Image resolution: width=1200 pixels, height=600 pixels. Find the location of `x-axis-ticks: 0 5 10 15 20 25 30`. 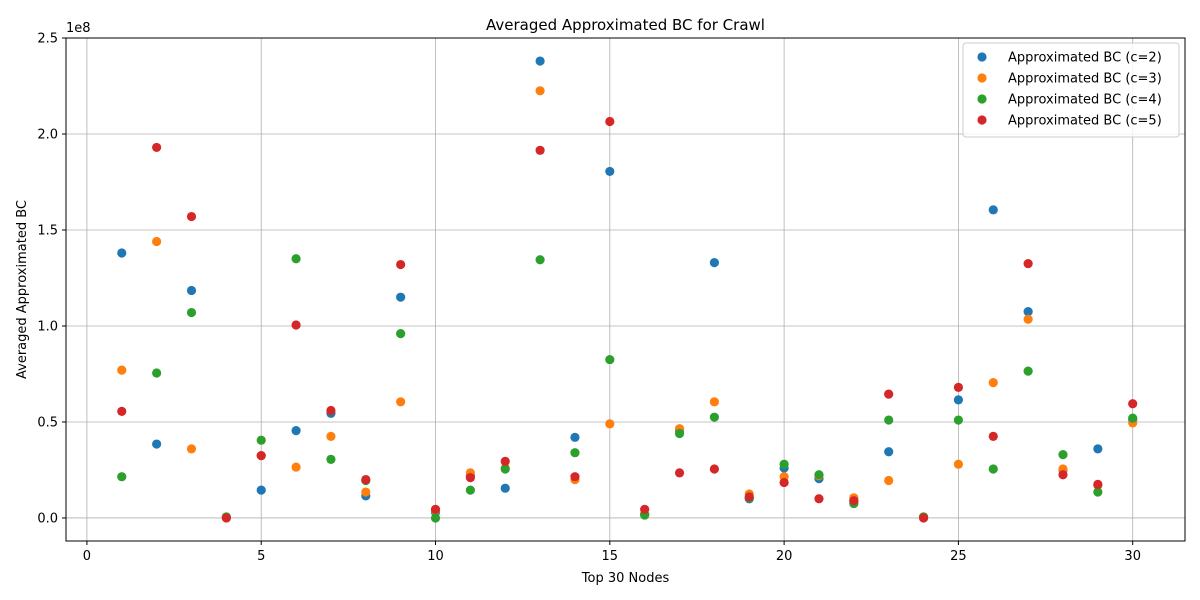

x-axis-ticks: 0 5 10 15 20 25 30 is located at coordinates (612, 552).